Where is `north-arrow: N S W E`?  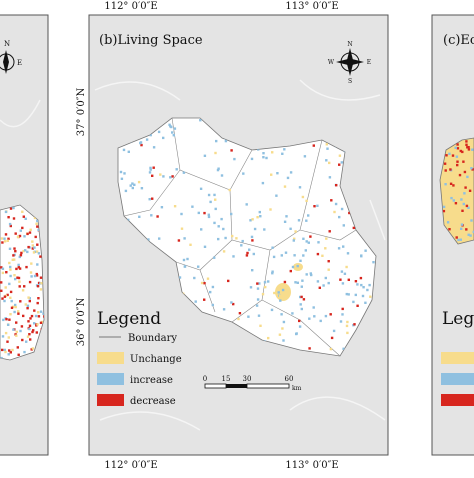
north-arrow: N S W E is located at coordinates (349, 63).